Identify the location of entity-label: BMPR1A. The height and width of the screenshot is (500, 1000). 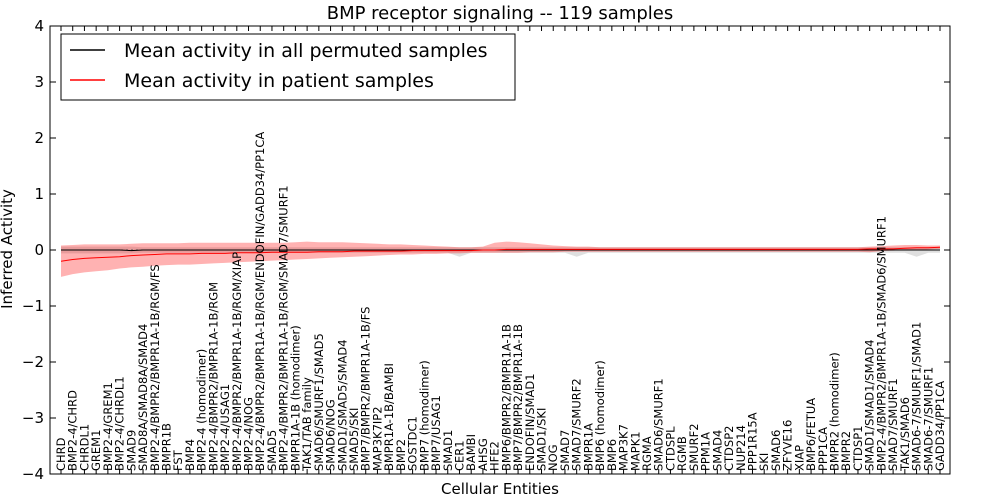
(588, 447).